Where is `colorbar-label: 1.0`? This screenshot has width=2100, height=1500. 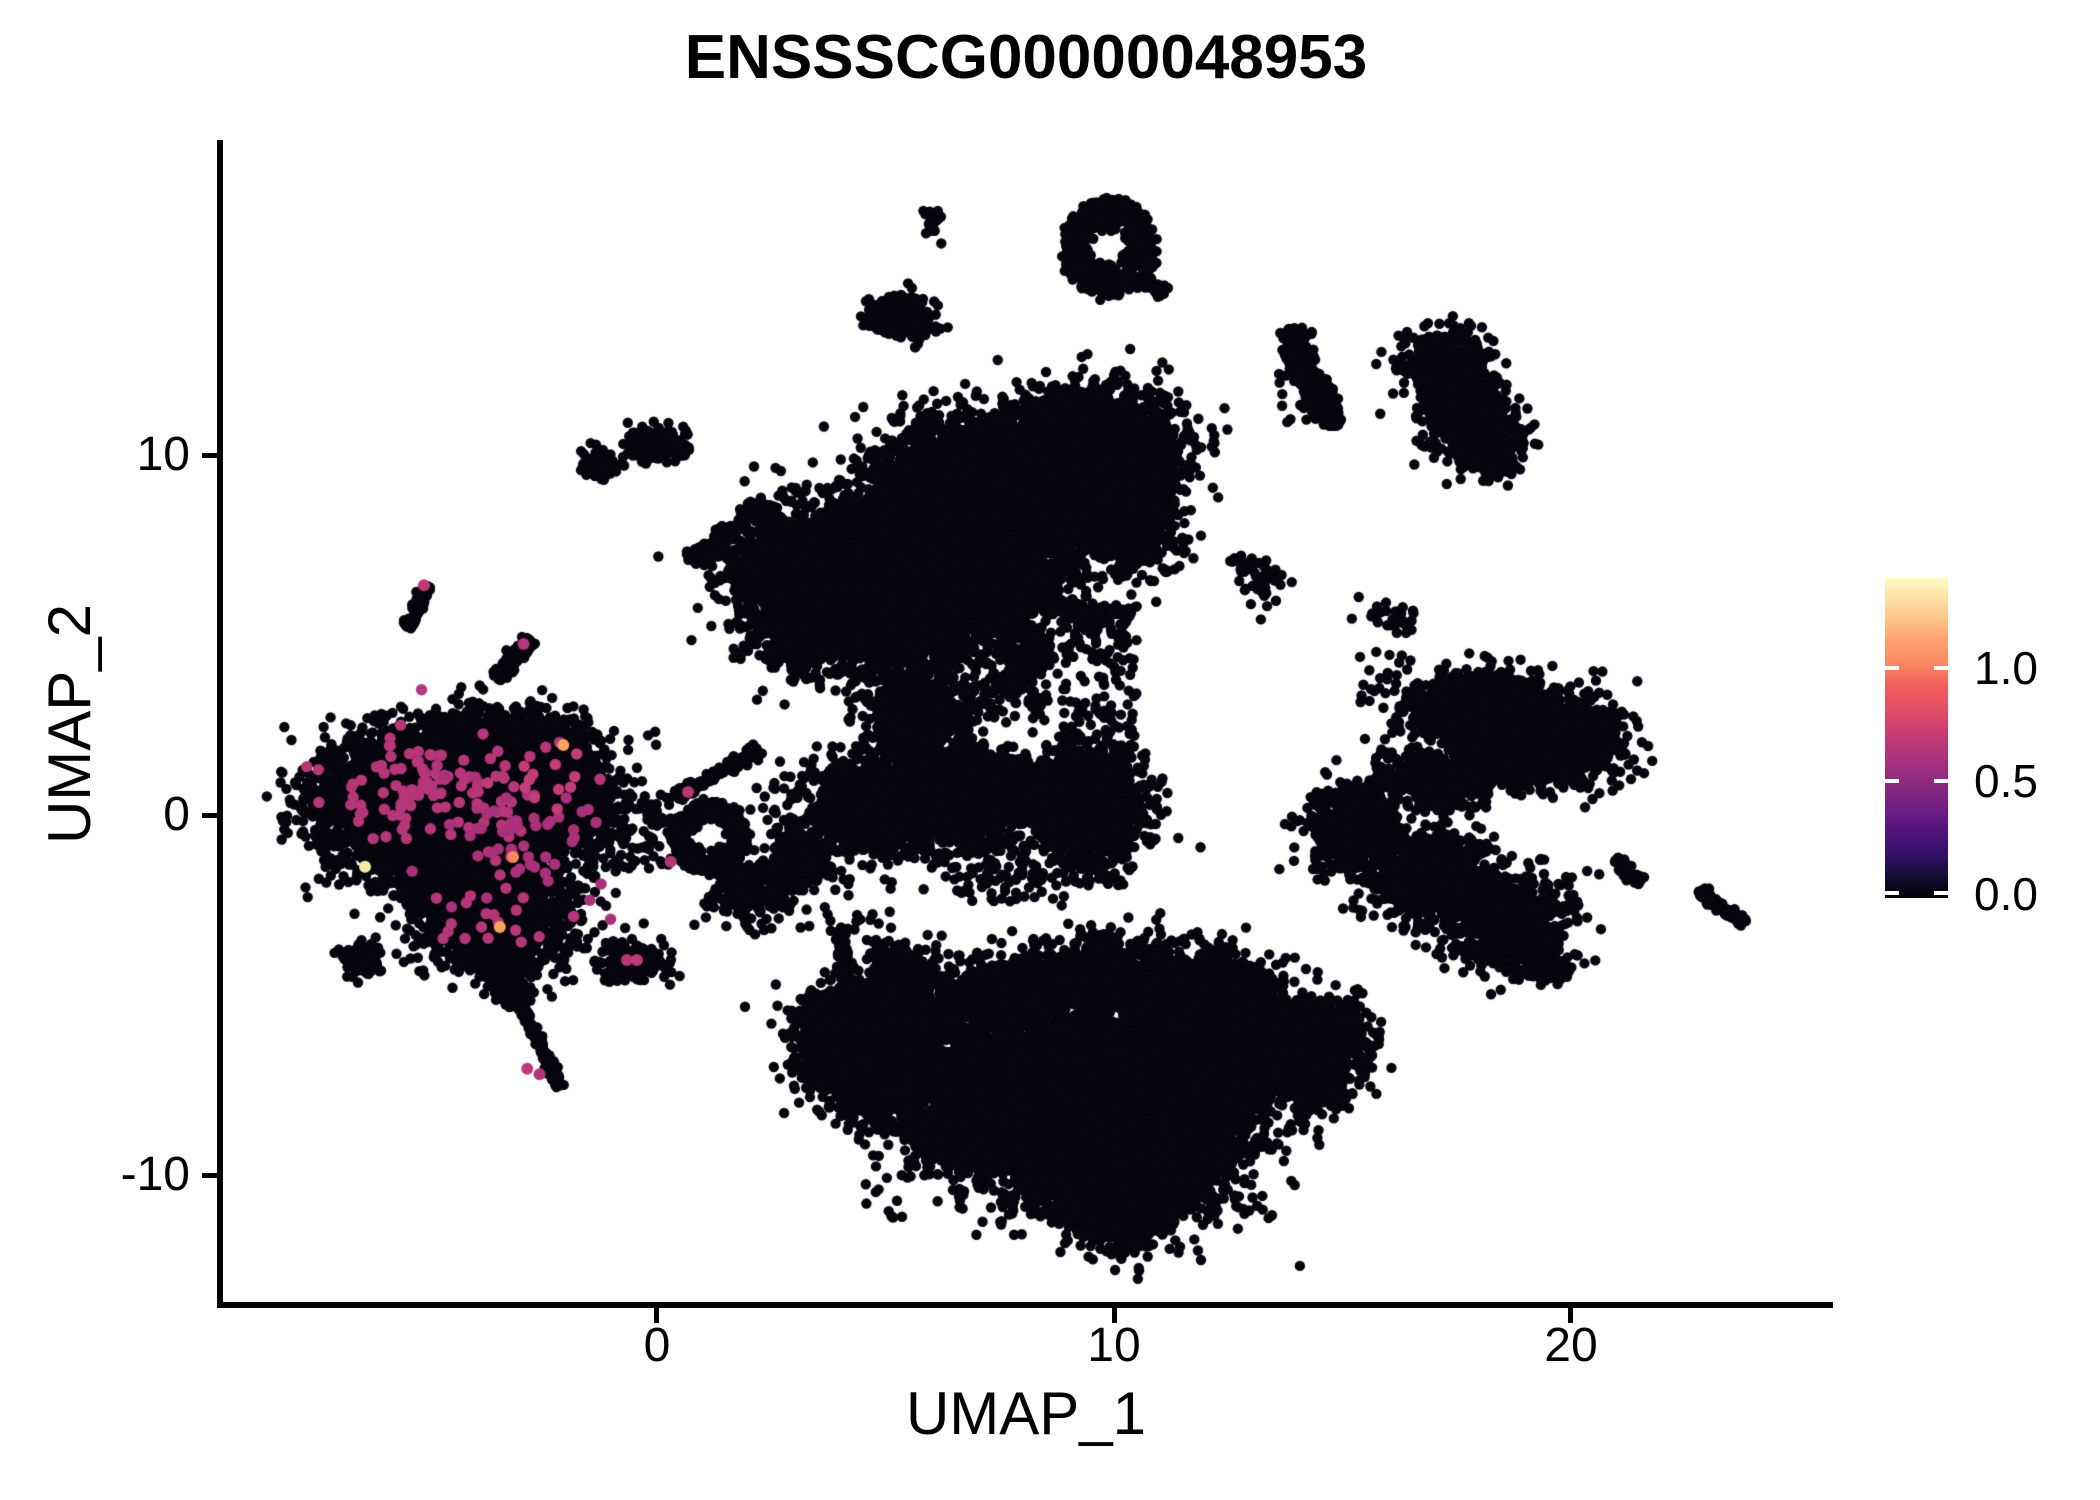
colorbar-label: 1.0 is located at coordinates (2006, 668).